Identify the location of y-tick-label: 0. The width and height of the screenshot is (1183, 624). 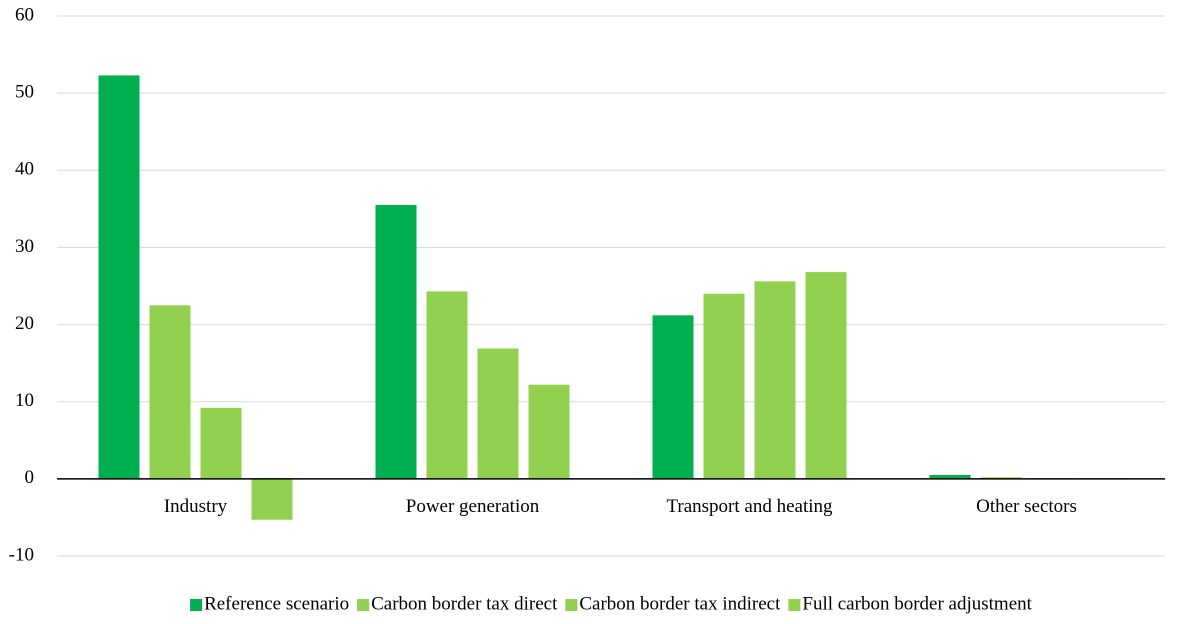
(30, 477).